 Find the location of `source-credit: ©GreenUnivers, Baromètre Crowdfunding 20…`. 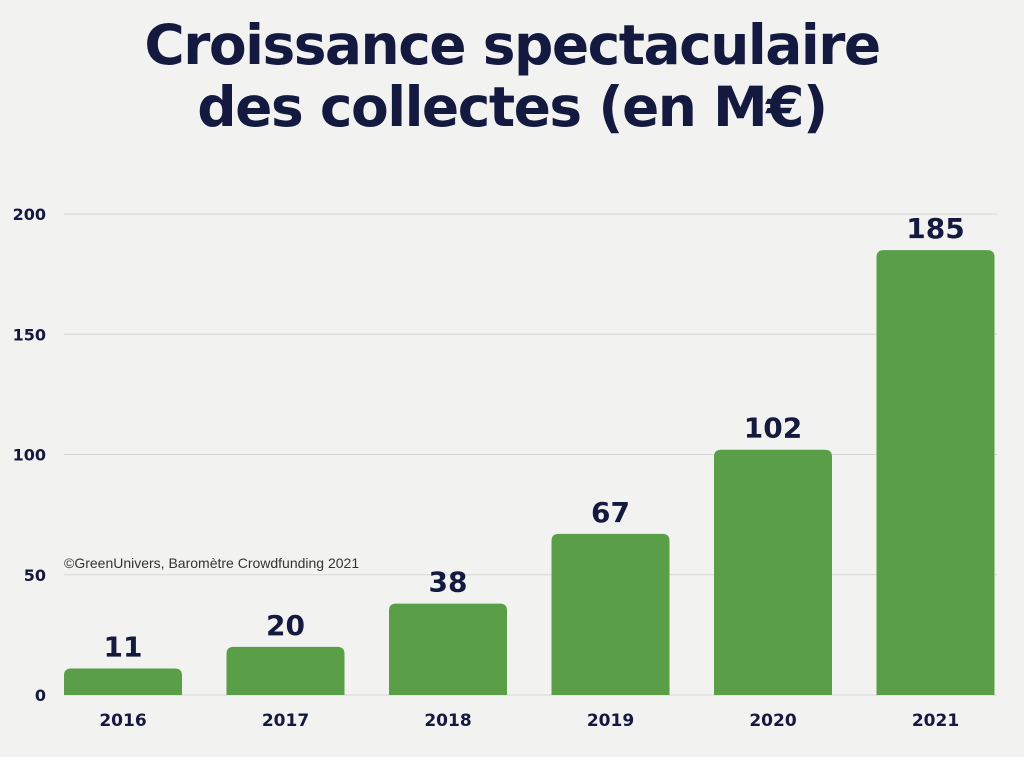

source-credit: ©GreenUnivers, Baromètre Crowdfunding 20… is located at coordinates (212, 563).